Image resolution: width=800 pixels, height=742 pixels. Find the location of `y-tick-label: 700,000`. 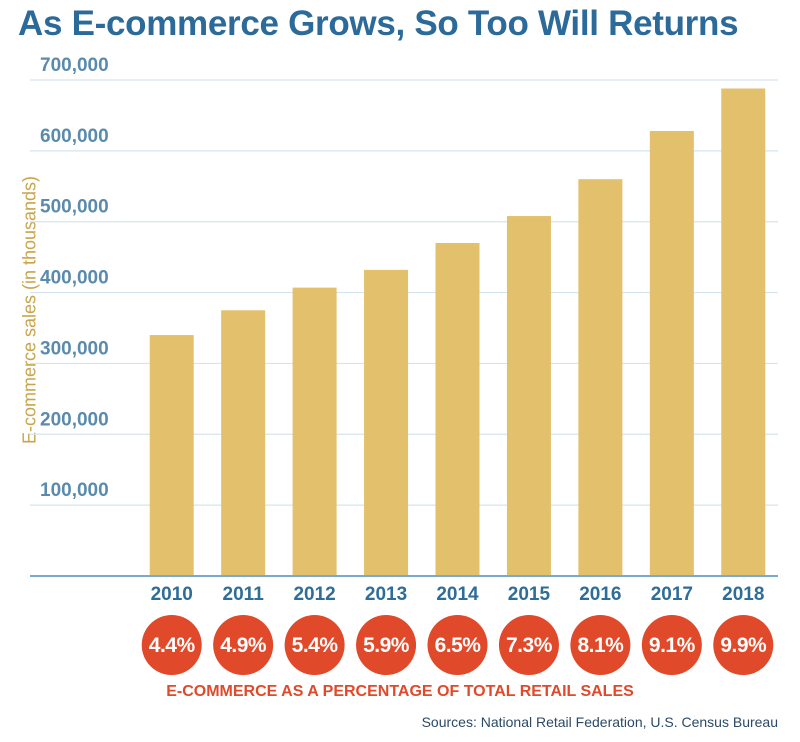

y-tick-label: 700,000 is located at coordinates (74, 65).